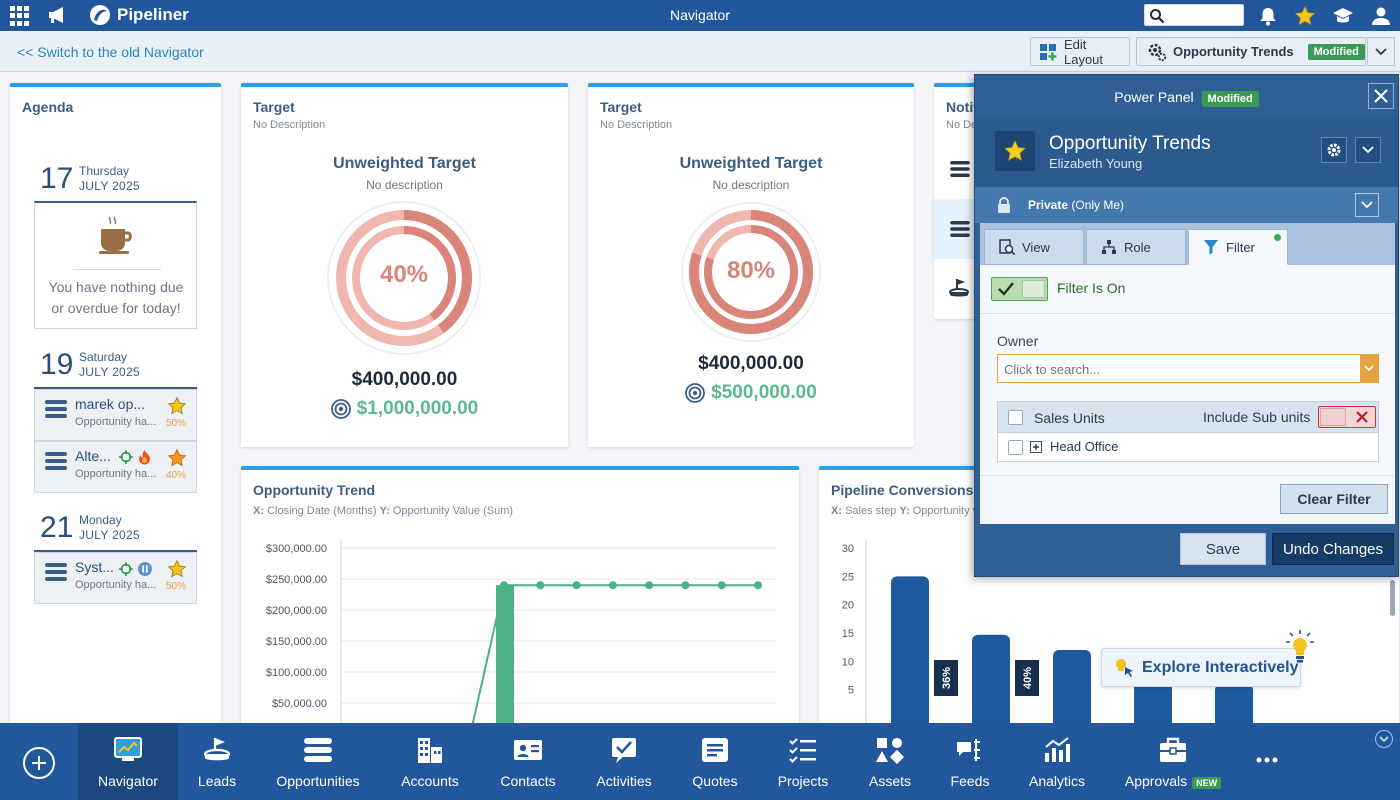 Image resolution: width=1400 pixels, height=800 pixels. What do you see at coordinates (1096, 163) in the screenshot?
I see `profile-owner: Elizabeth Young` at bounding box center [1096, 163].